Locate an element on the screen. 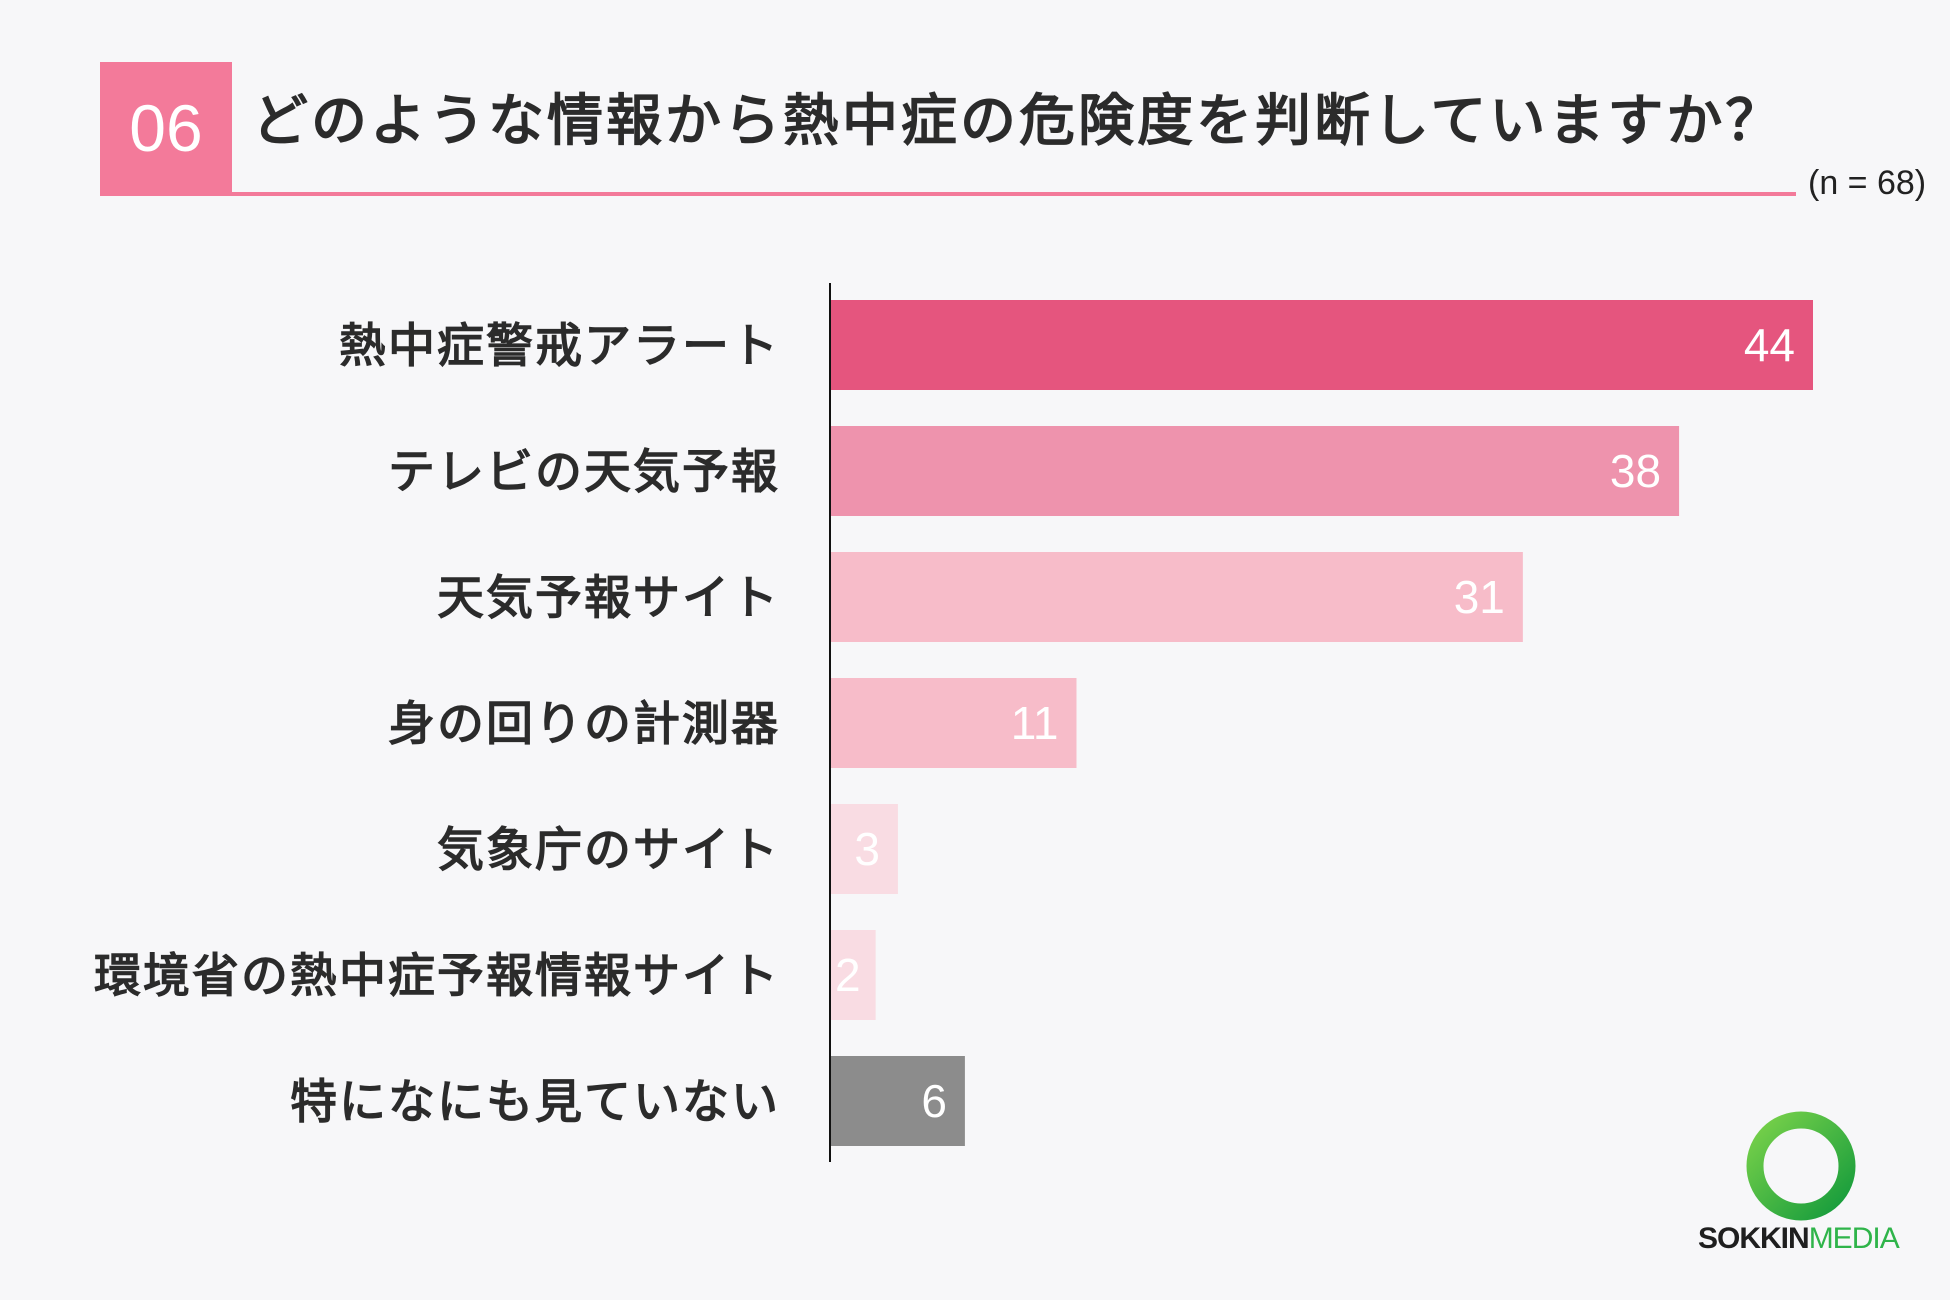 The width and height of the screenshot is (1950, 1300). value-label-3: 11 is located at coordinates (1035, 723).